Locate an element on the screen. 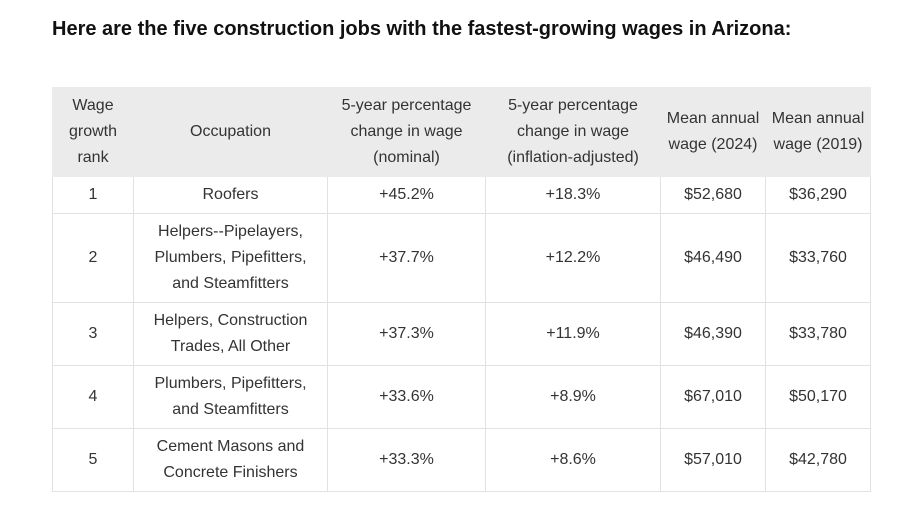 Image resolution: width=898 pixels, height=515 pixels. table-cell: $33,760 is located at coordinates (818, 258).